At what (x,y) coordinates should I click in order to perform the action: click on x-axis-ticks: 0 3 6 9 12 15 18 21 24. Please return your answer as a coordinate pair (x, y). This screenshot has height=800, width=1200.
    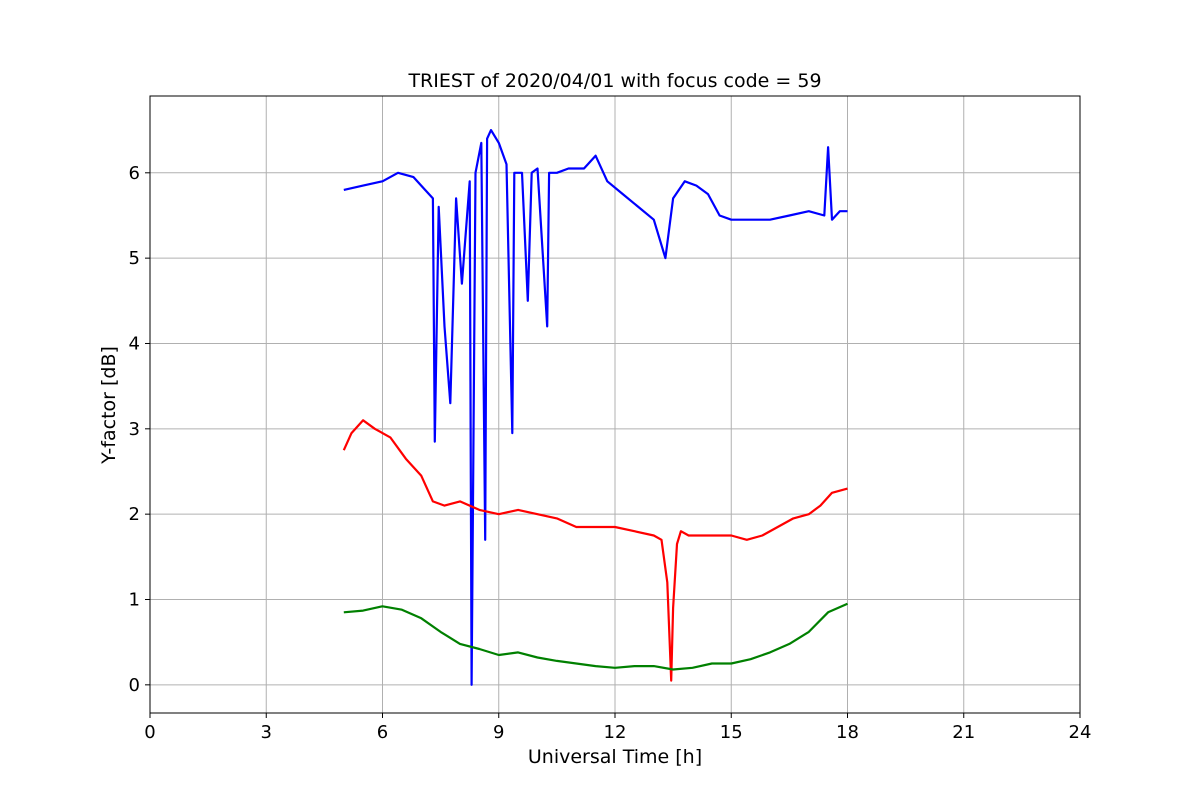
    Looking at the image, I should click on (617, 728).